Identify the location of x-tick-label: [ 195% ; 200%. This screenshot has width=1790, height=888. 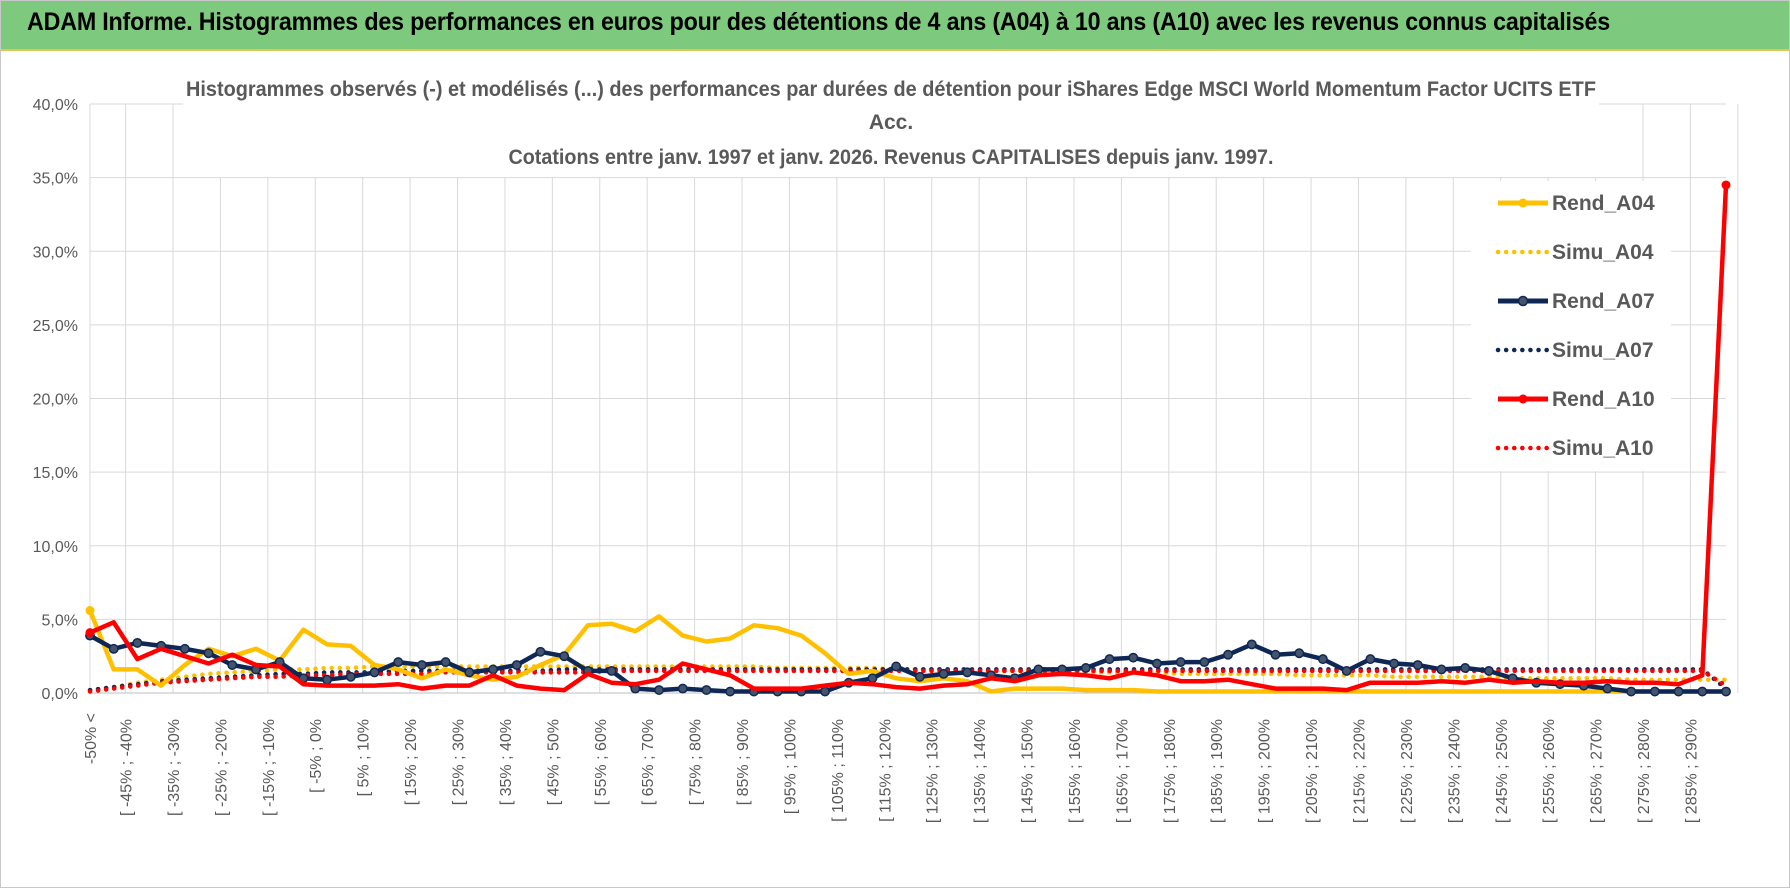
(1265, 771).